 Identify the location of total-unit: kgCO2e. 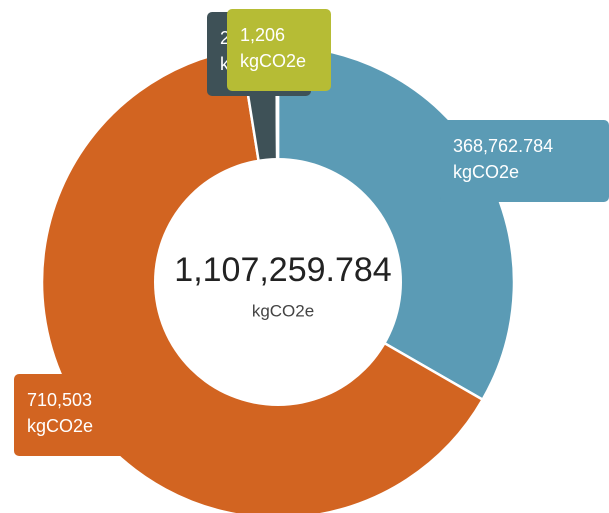
(283, 310).